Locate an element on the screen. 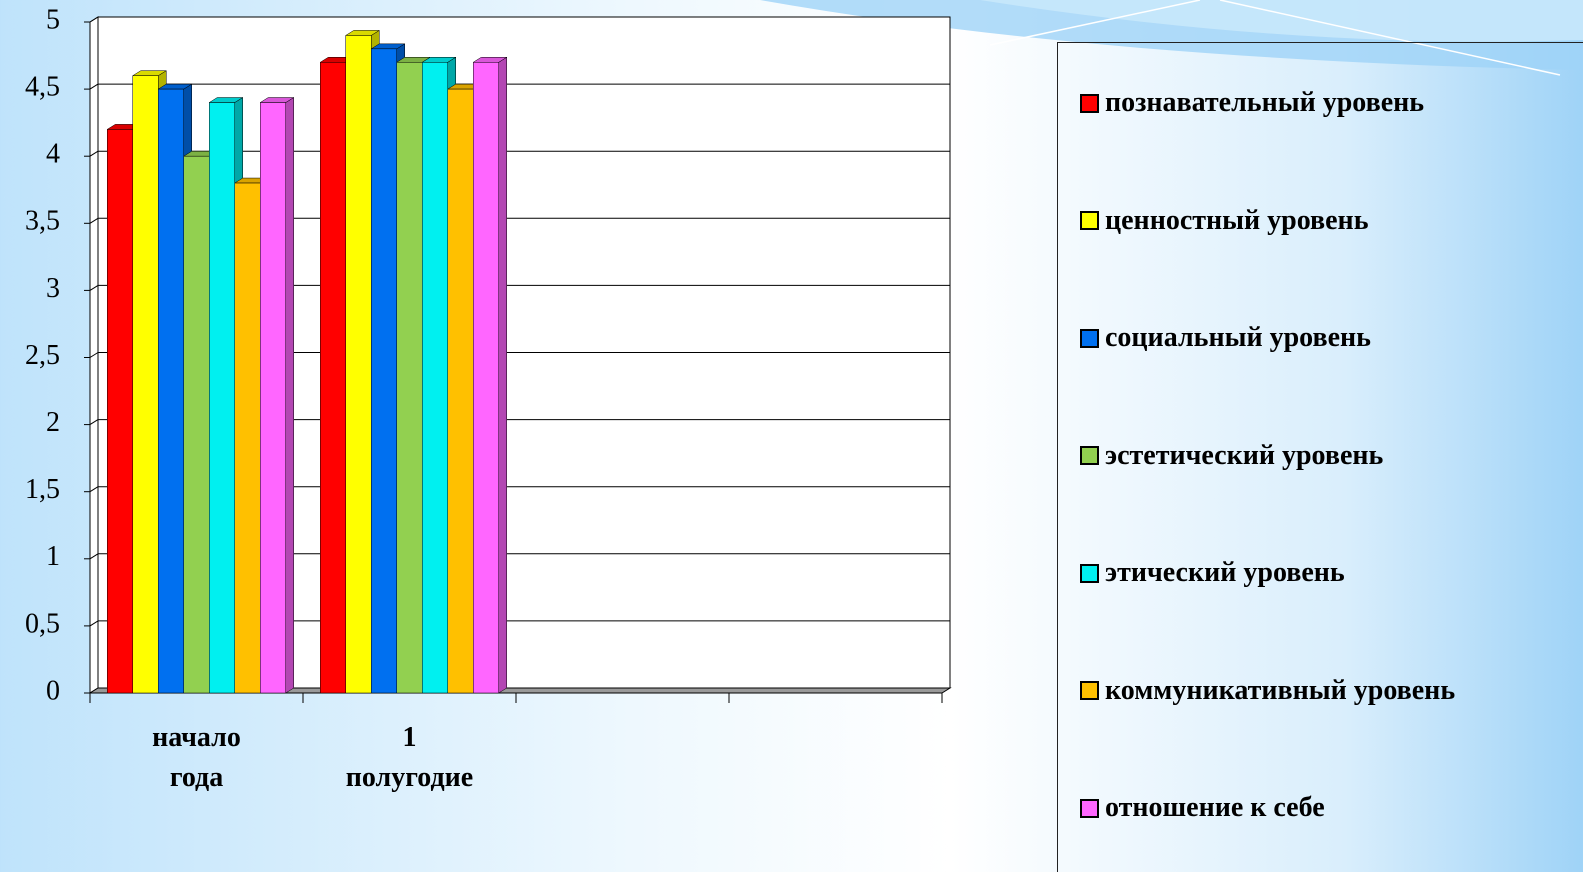  legend-item: этический уровень is located at coordinates (1212, 573).